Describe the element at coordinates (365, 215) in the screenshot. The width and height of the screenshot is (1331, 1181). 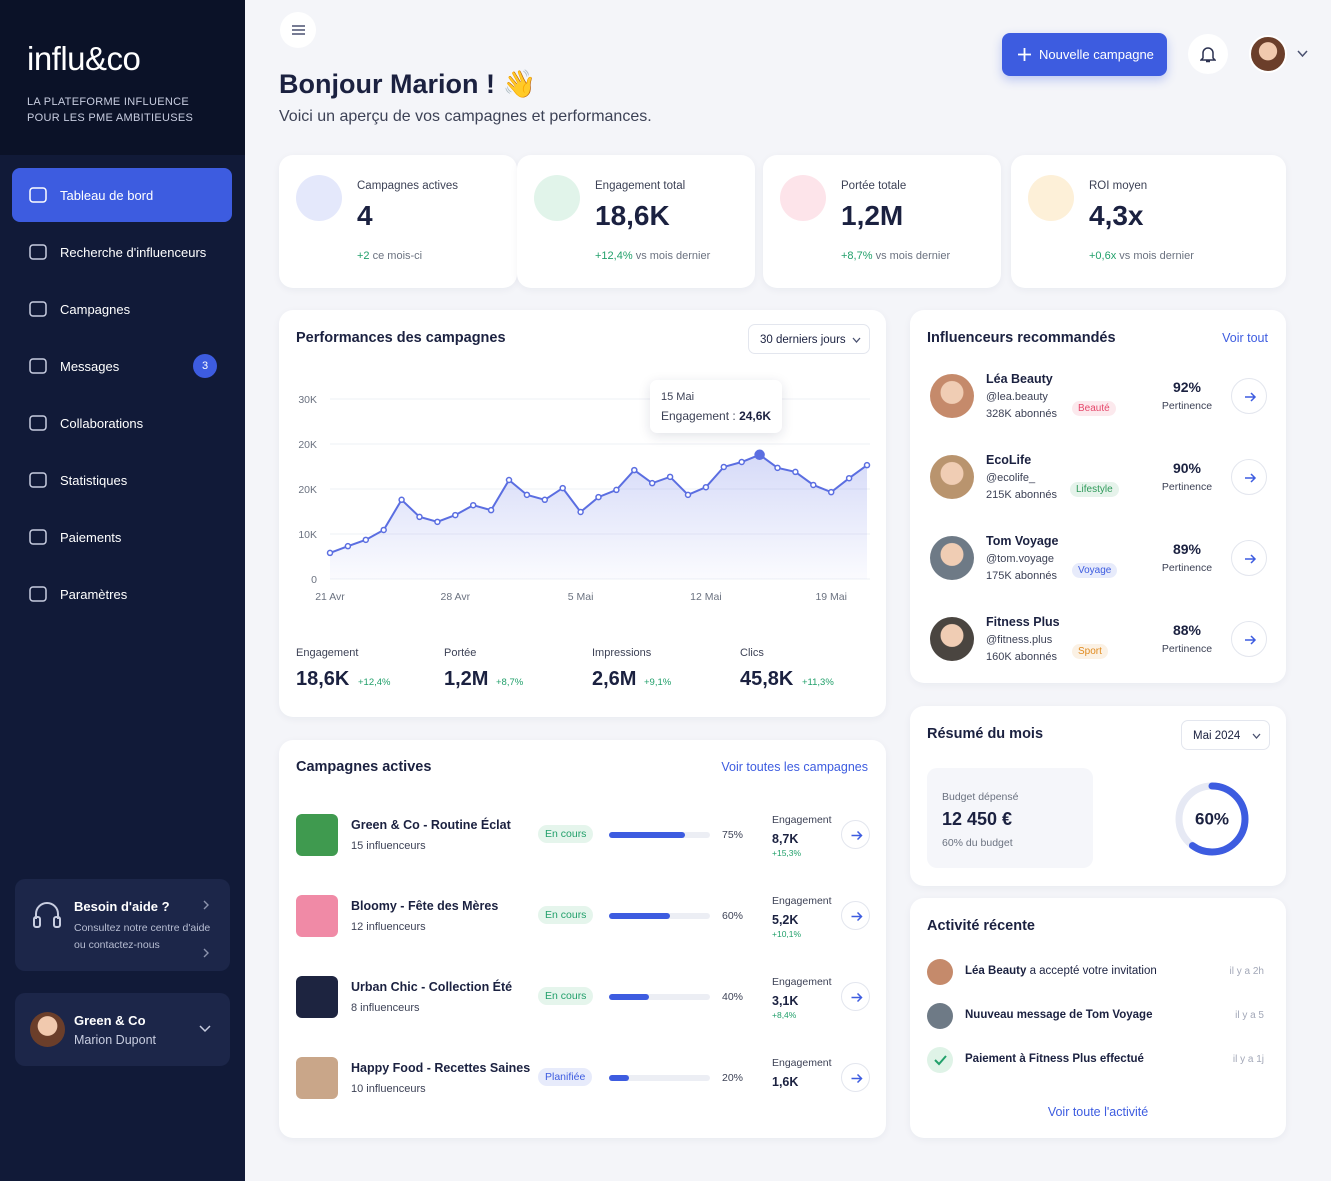
I see `kpi-value: 4` at that location.